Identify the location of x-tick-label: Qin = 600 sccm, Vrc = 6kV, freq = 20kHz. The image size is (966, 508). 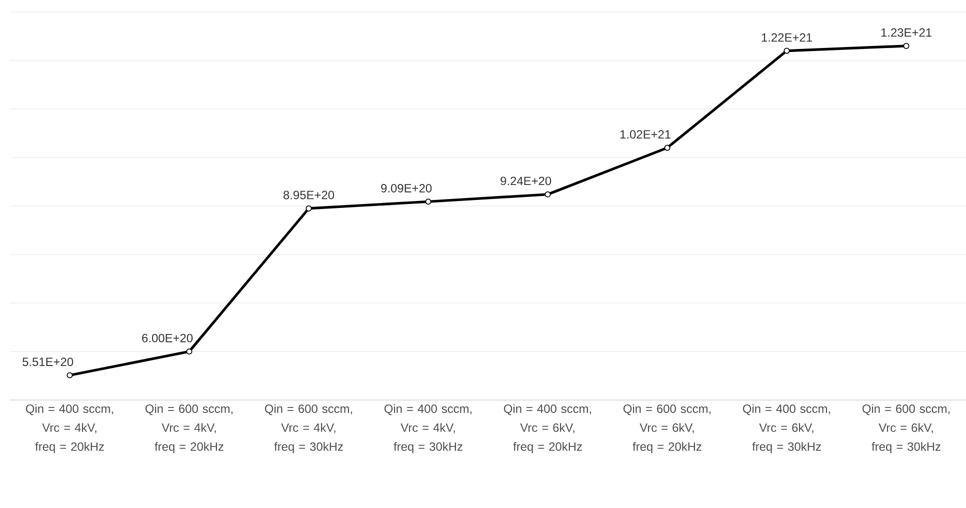
(667, 429).